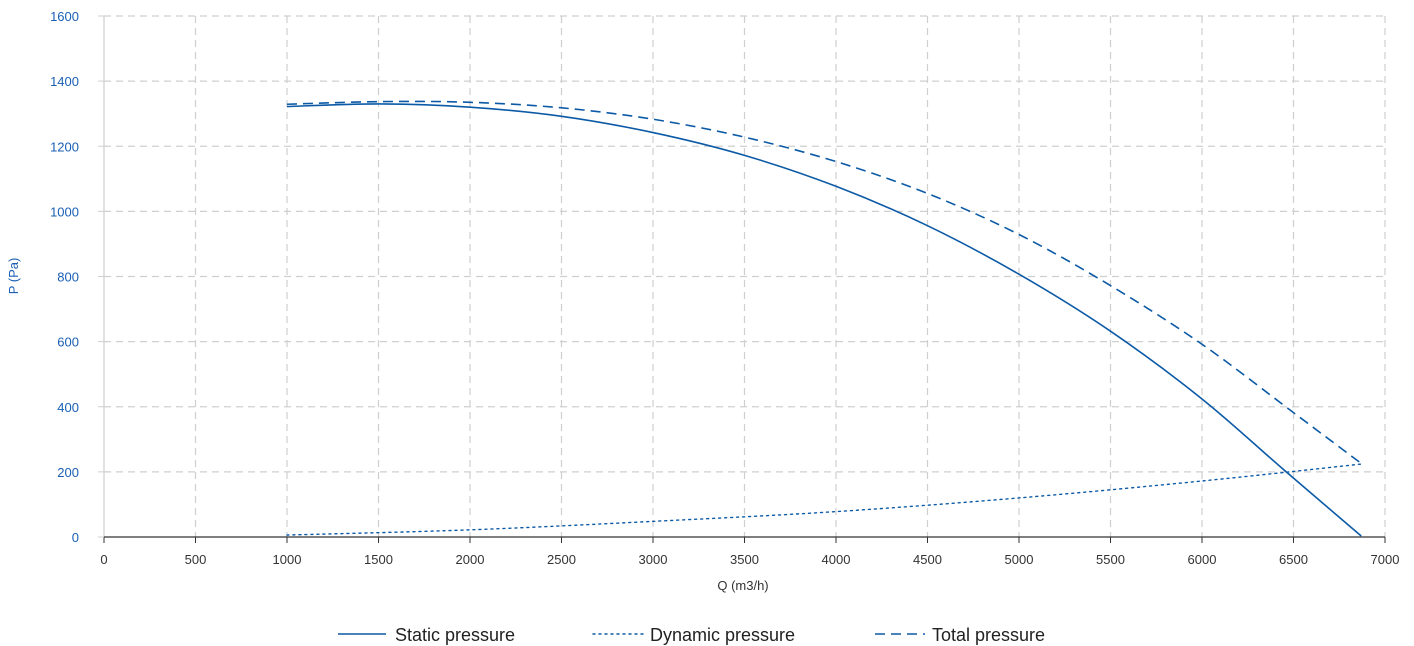 The height and width of the screenshot is (646, 1414). What do you see at coordinates (378, 559) in the screenshot?
I see `x-tick-label: 1500` at bounding box center [378, 559].